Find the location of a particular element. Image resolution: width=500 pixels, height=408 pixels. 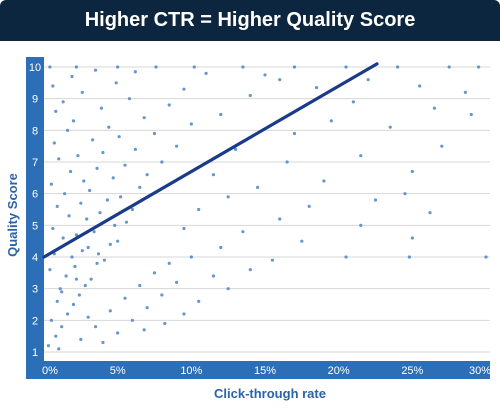

y-tick-label: 6 is located at coordinates (35, 195).